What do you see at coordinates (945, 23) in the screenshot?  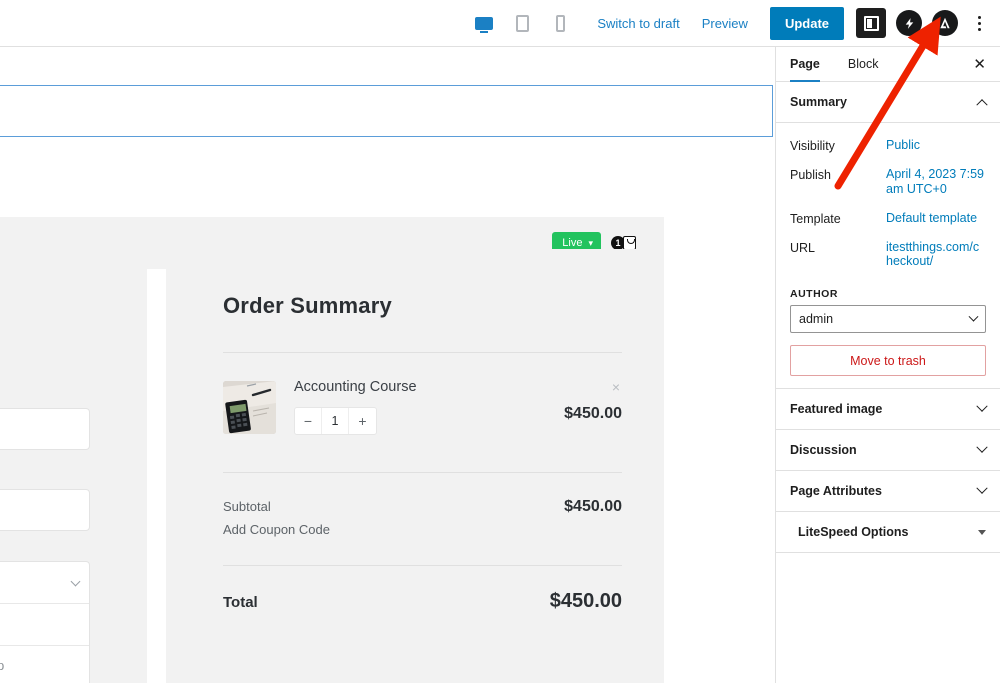 I see `astra-a-icon` at bounding box center [945, 23].